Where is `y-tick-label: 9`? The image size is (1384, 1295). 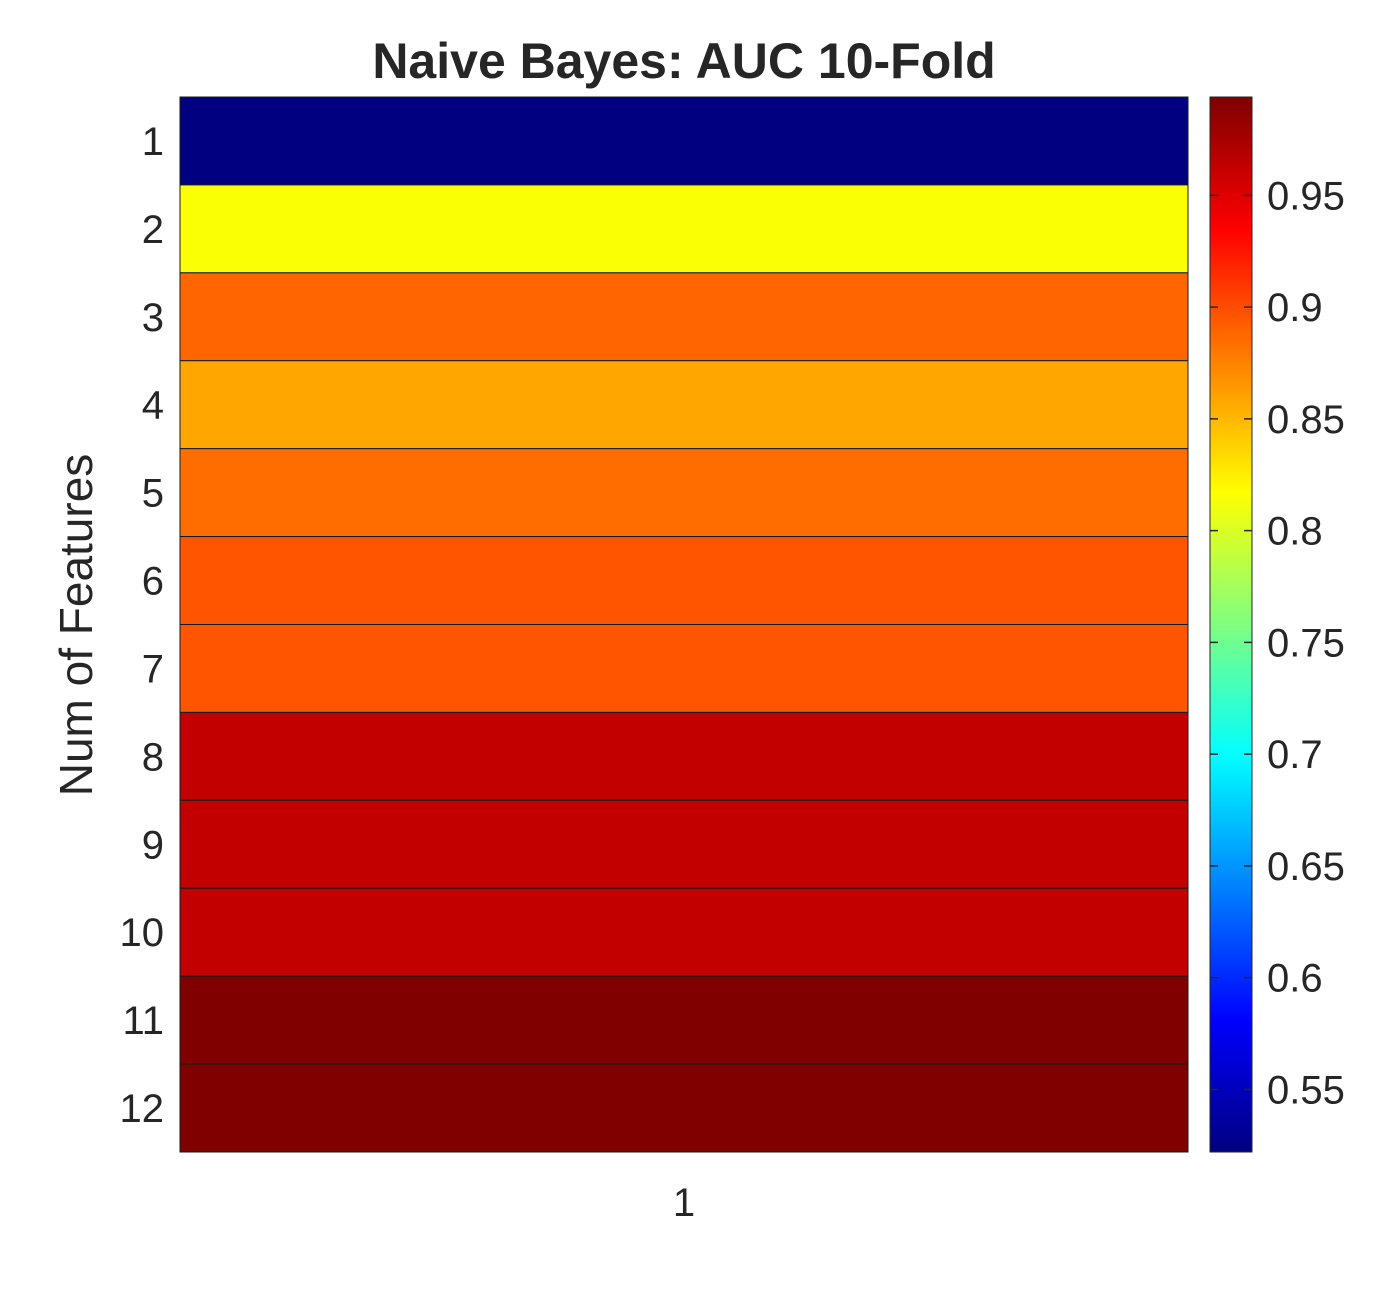 y-tick-label: 9 is located at coordinates (153, 845).